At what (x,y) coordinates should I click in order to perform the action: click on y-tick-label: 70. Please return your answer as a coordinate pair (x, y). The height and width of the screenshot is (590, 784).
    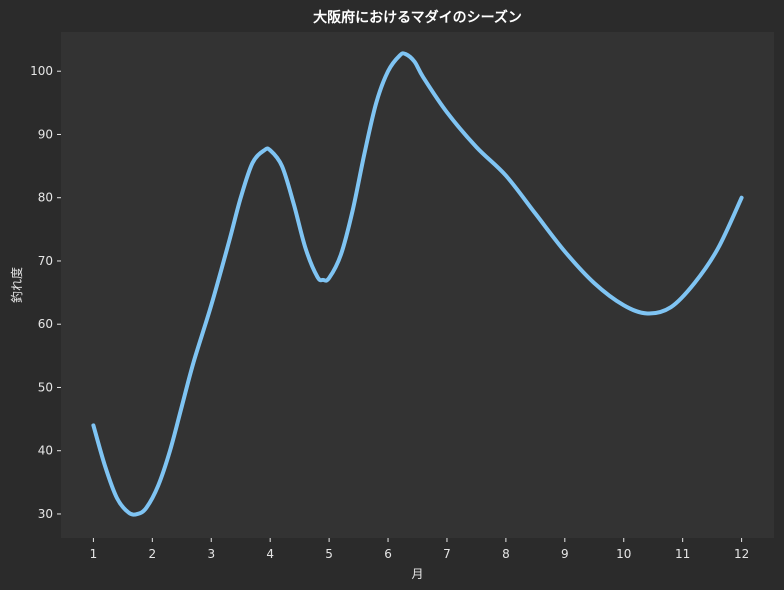
    Looking at the image, I should click on (45, 261).